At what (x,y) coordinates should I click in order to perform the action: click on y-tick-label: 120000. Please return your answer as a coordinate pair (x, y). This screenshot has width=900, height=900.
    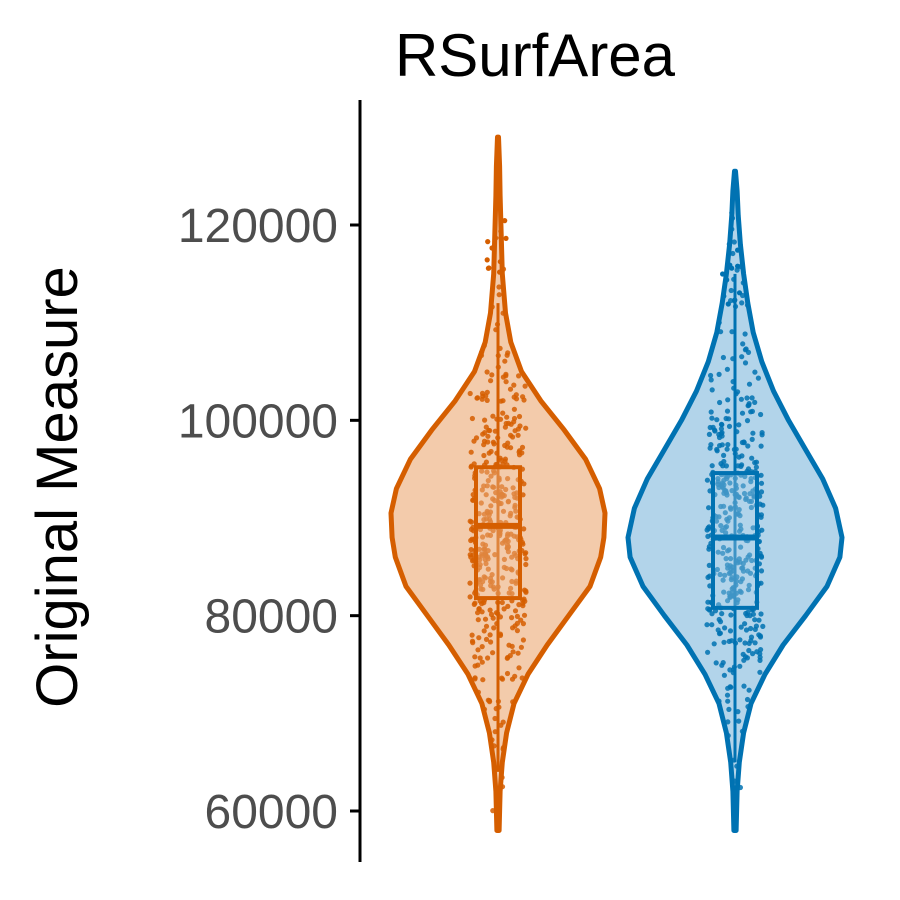
    Looking at the image, I should click on (258, 226).